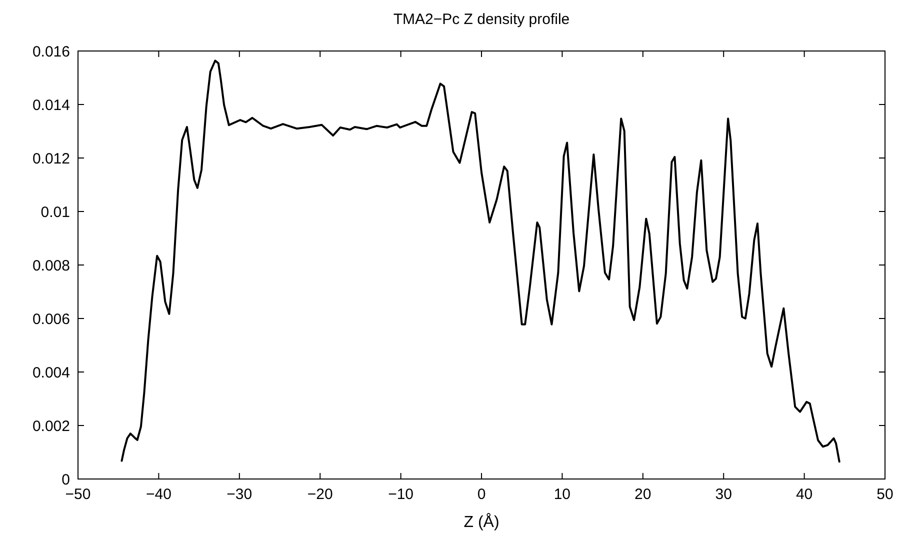 The image size is (909, 539). What do you see at coordinates (643, 494) in the screenshot?
I see `x-tick-label: 20` at bounding box center [643, 494].